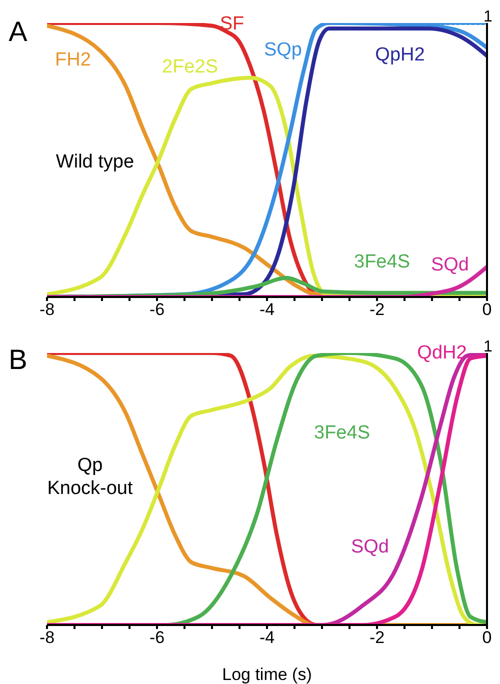  What do you see at coordinates (18, 360) in the screenshot?
I see `text: B` at bounding box center [18, 360].